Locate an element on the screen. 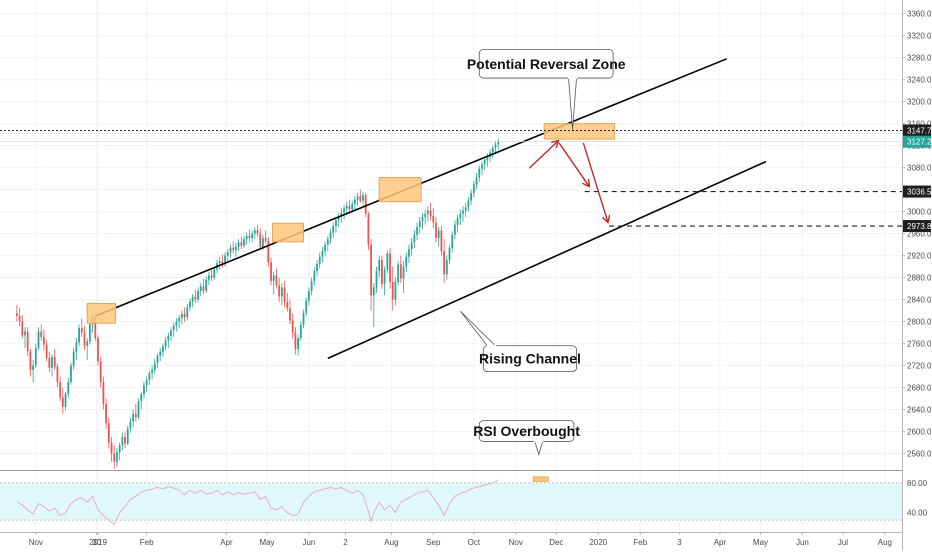 The image size is (932, 555). projection-arrow is located at coordinates (594, 182).